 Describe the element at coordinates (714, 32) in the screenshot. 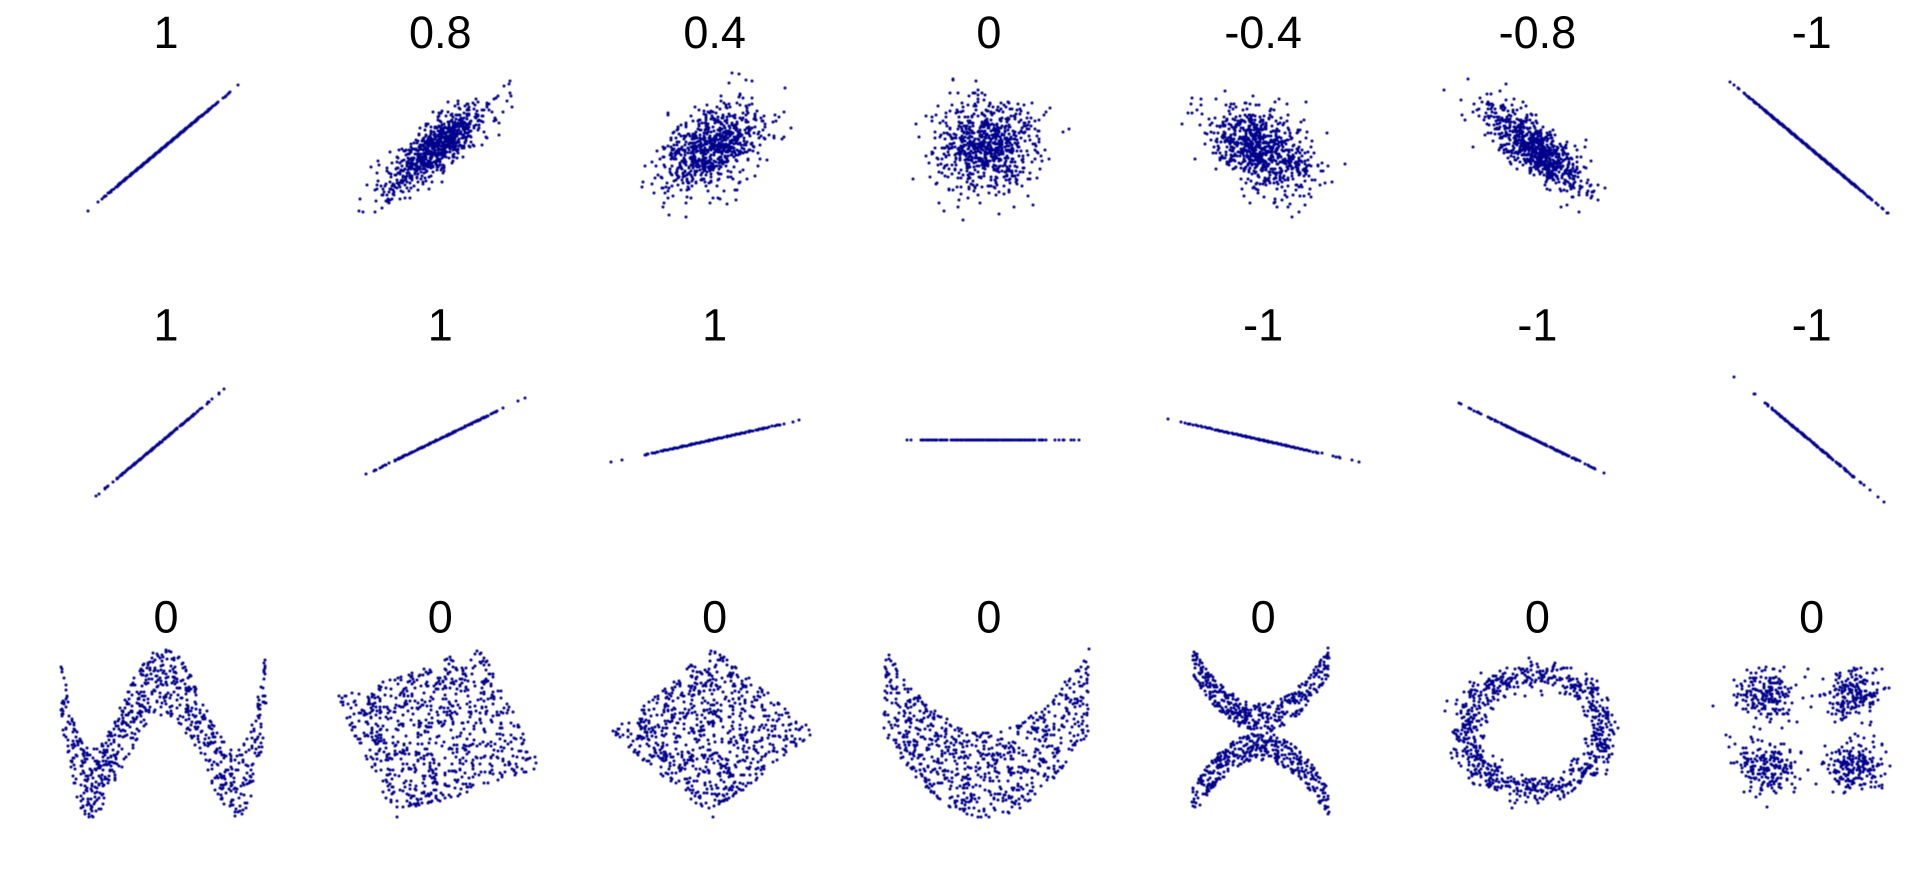

I see `svg-text: 0.4` at that location.